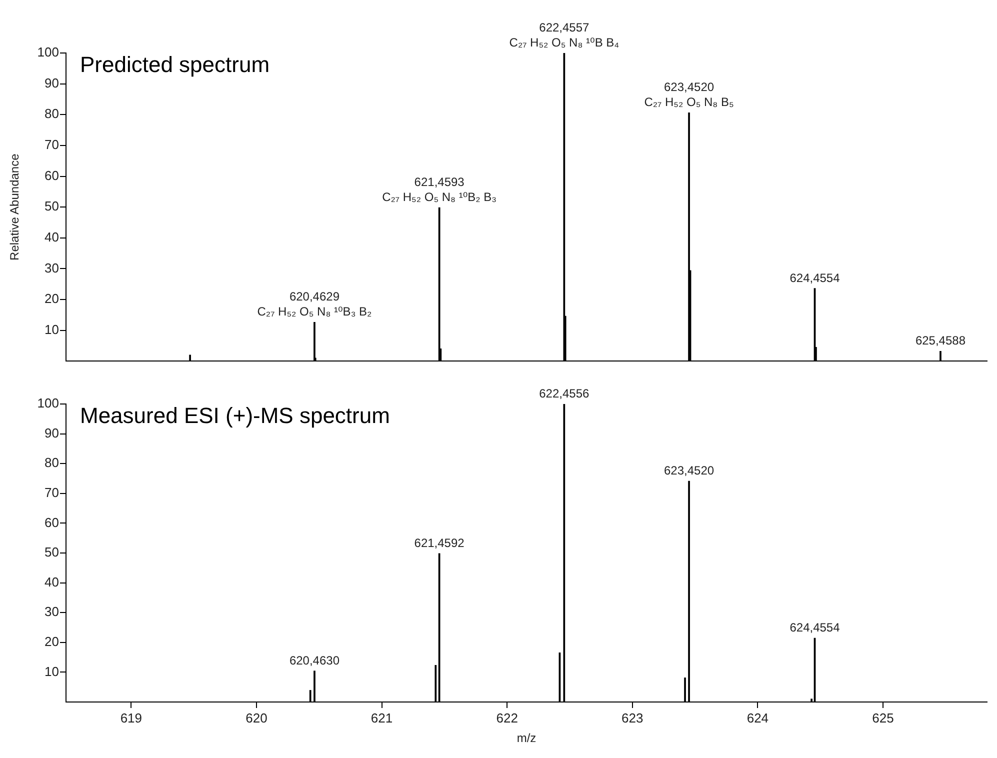 The image size is (997, 758). I want to click on annotation: 623,4520, so click(689, 470).